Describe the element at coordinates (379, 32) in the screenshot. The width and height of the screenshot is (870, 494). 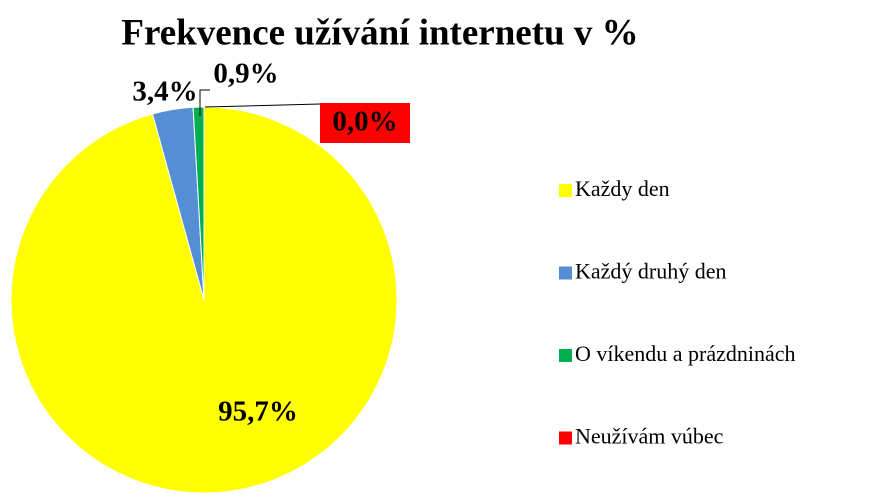
I see `chart-title: Frekvence užívání internetu v %` at that location.